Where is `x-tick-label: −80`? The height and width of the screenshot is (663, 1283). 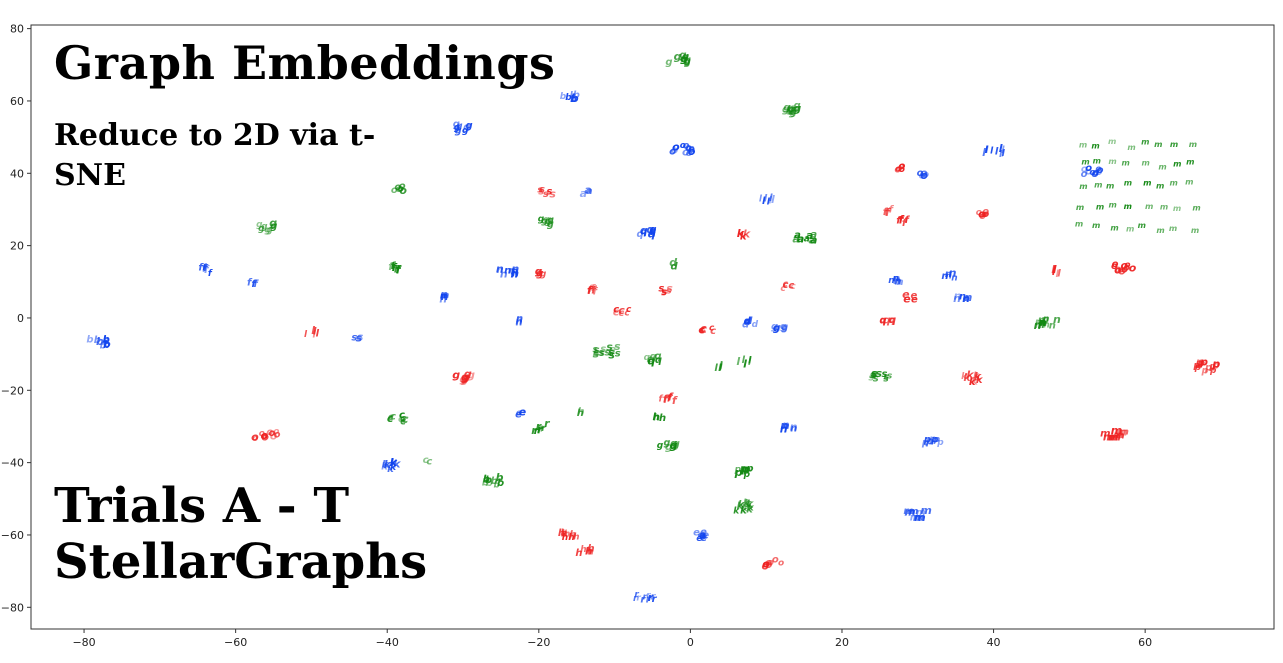 x-tick-label: −80 is located at coordinates (83, 642).